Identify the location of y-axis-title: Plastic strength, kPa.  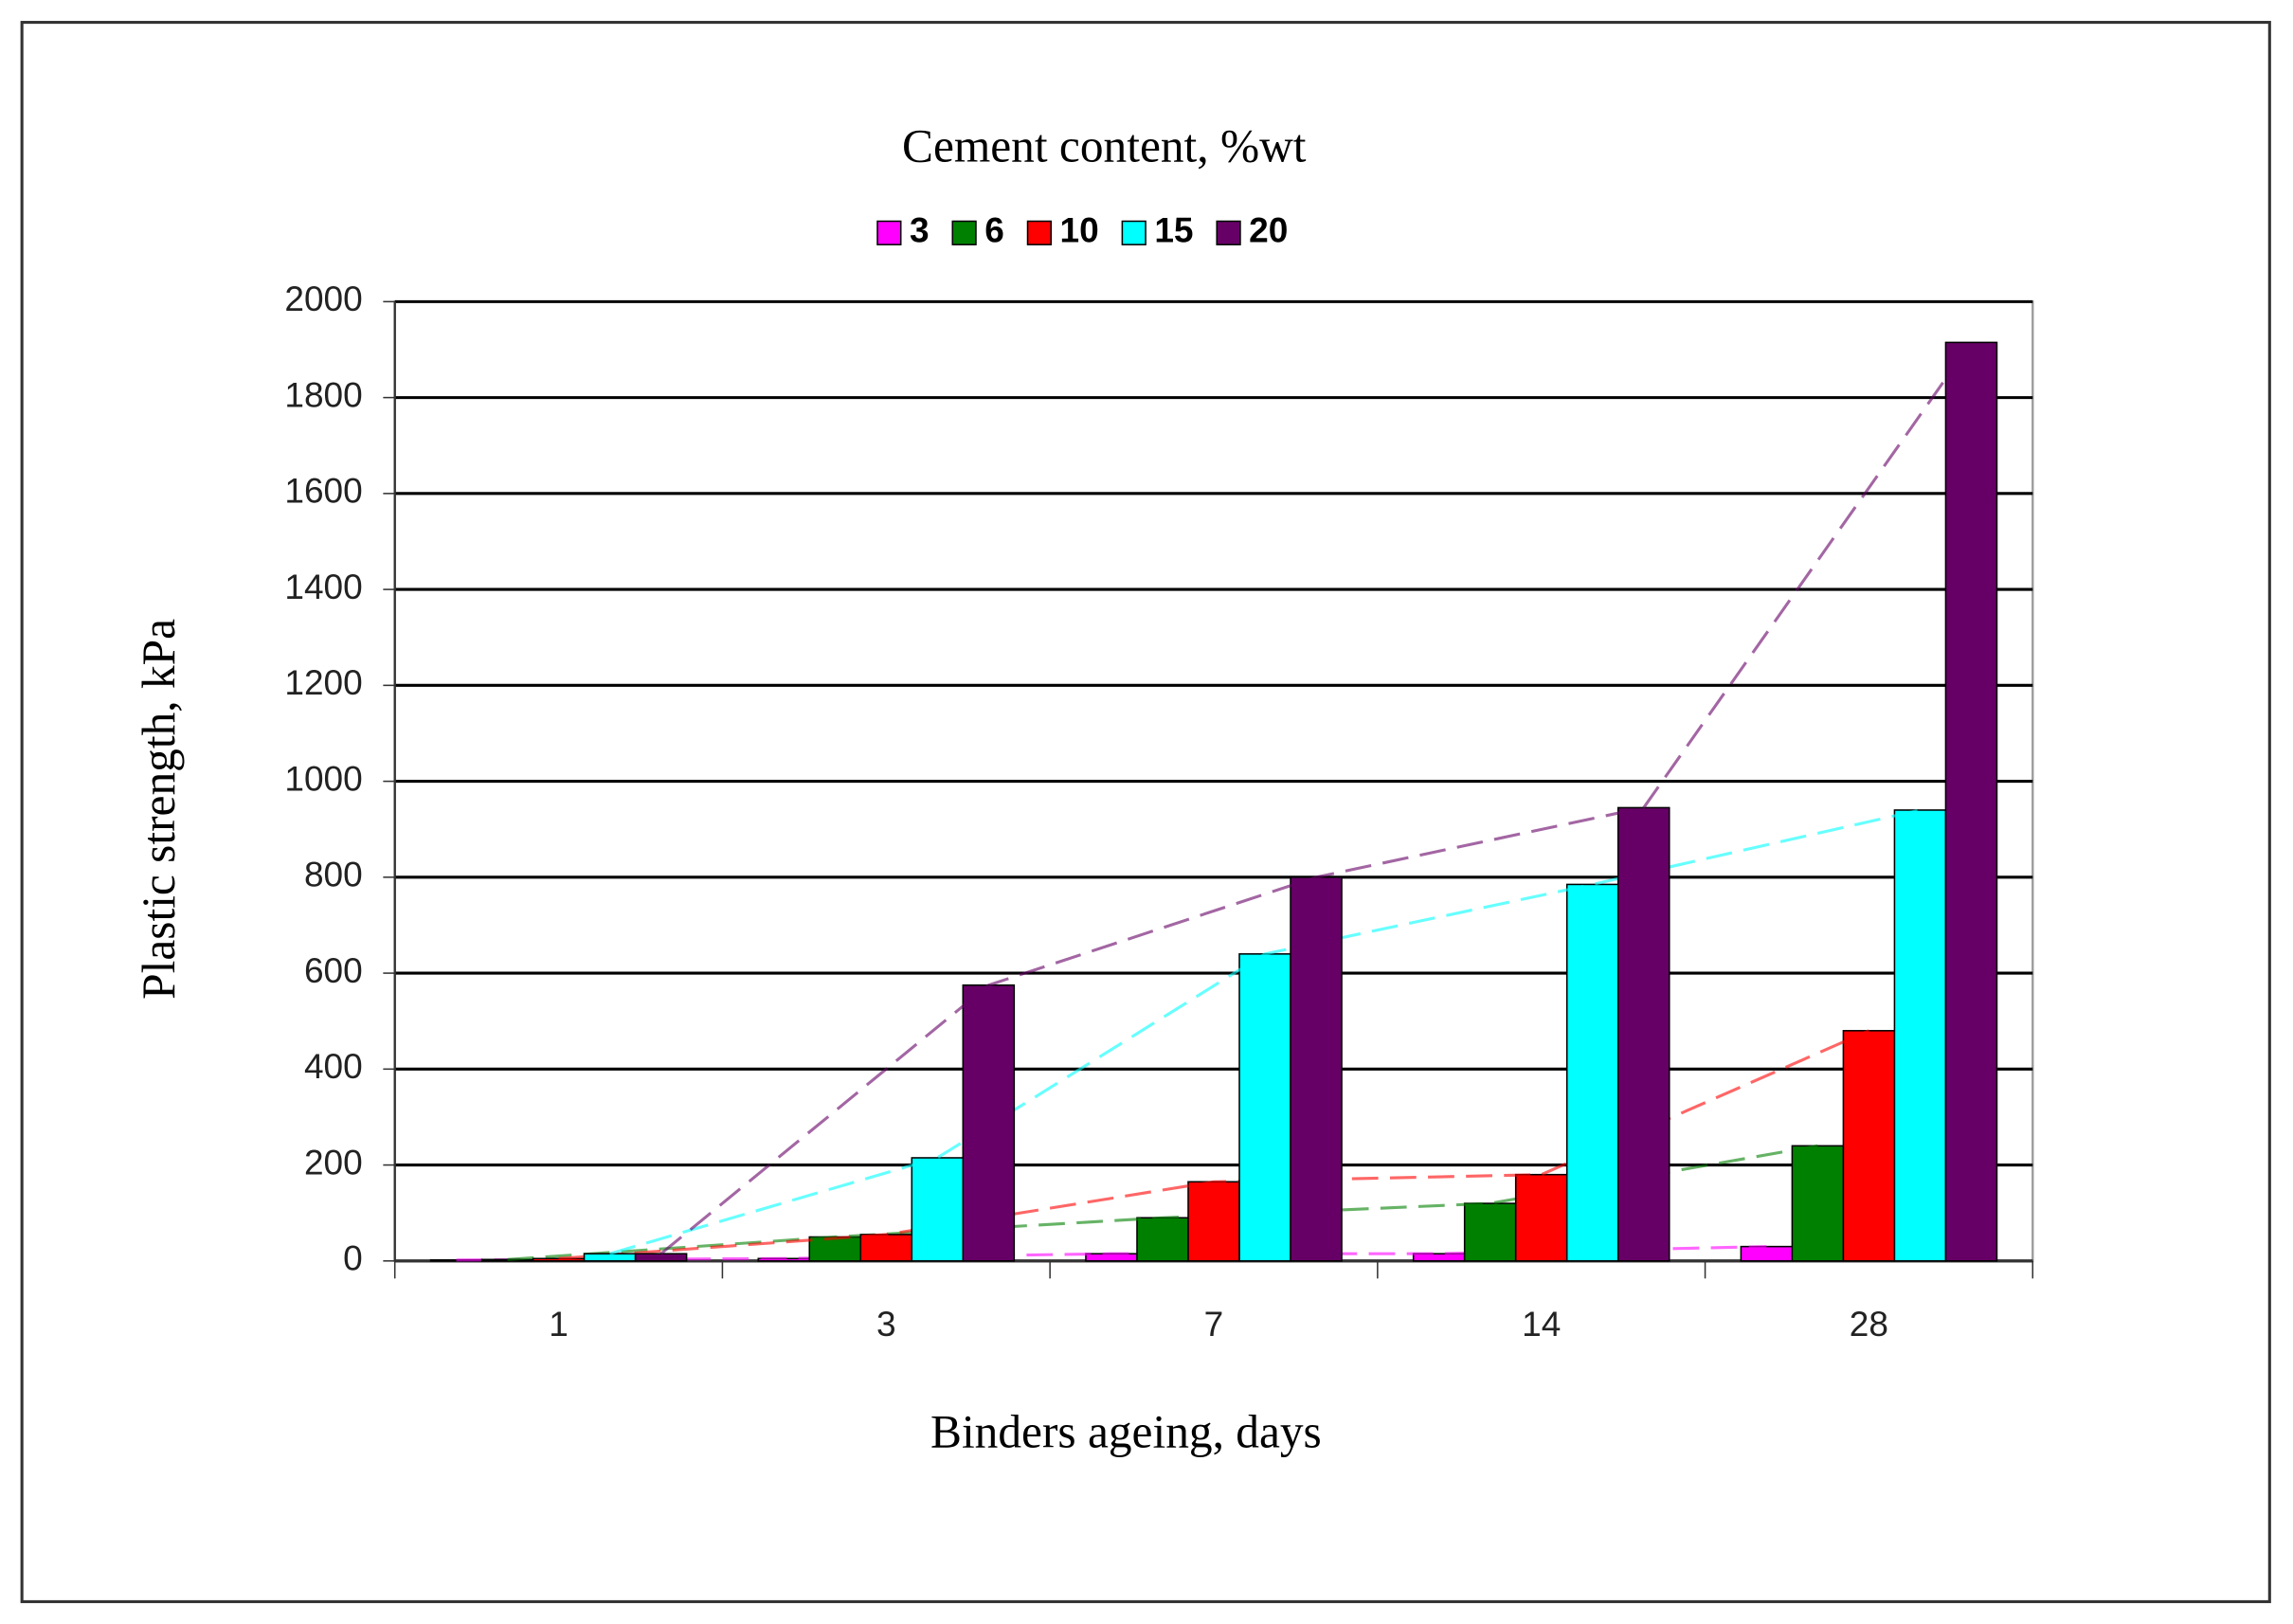
(159, 809).